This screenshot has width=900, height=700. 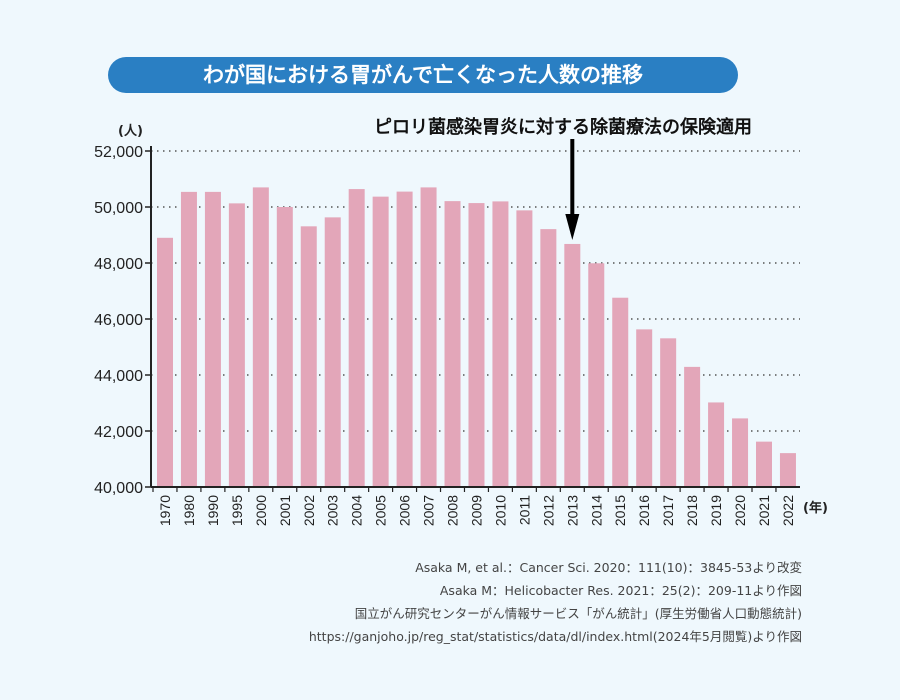 What do you see at coordinates (572, 227) in the screenshot?
I see `annotation-arrow-head` at bounding box center [572, 227].